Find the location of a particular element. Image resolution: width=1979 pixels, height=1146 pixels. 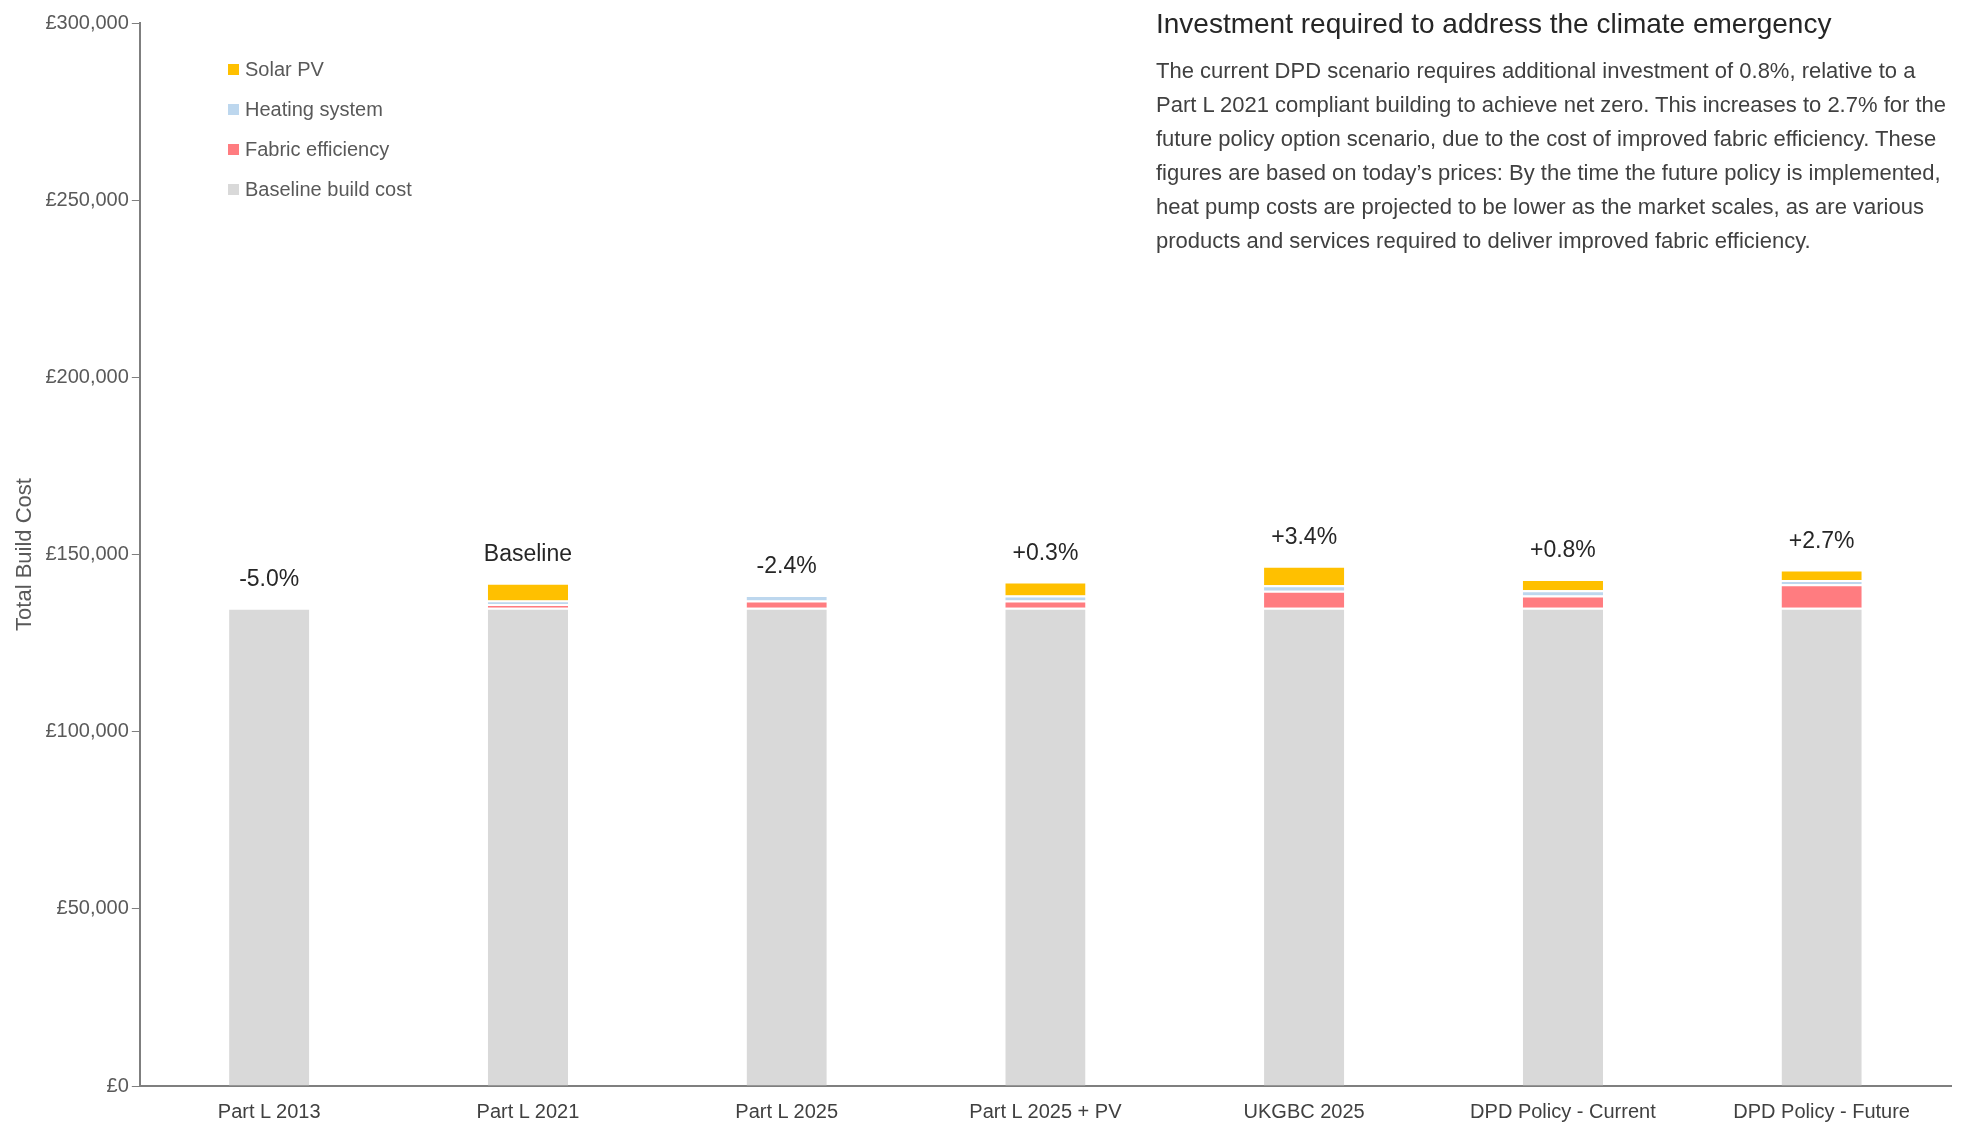

x-tick-label: Part L 2013 is located at coordinates (269, 1110).